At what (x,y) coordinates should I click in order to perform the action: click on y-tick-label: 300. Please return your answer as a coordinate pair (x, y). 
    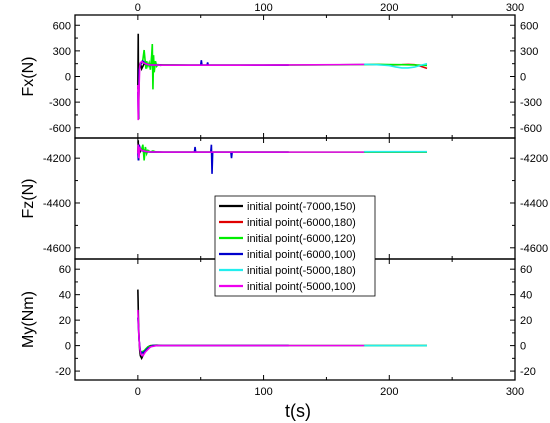
    Looking at the image, I should click on (62, 52).